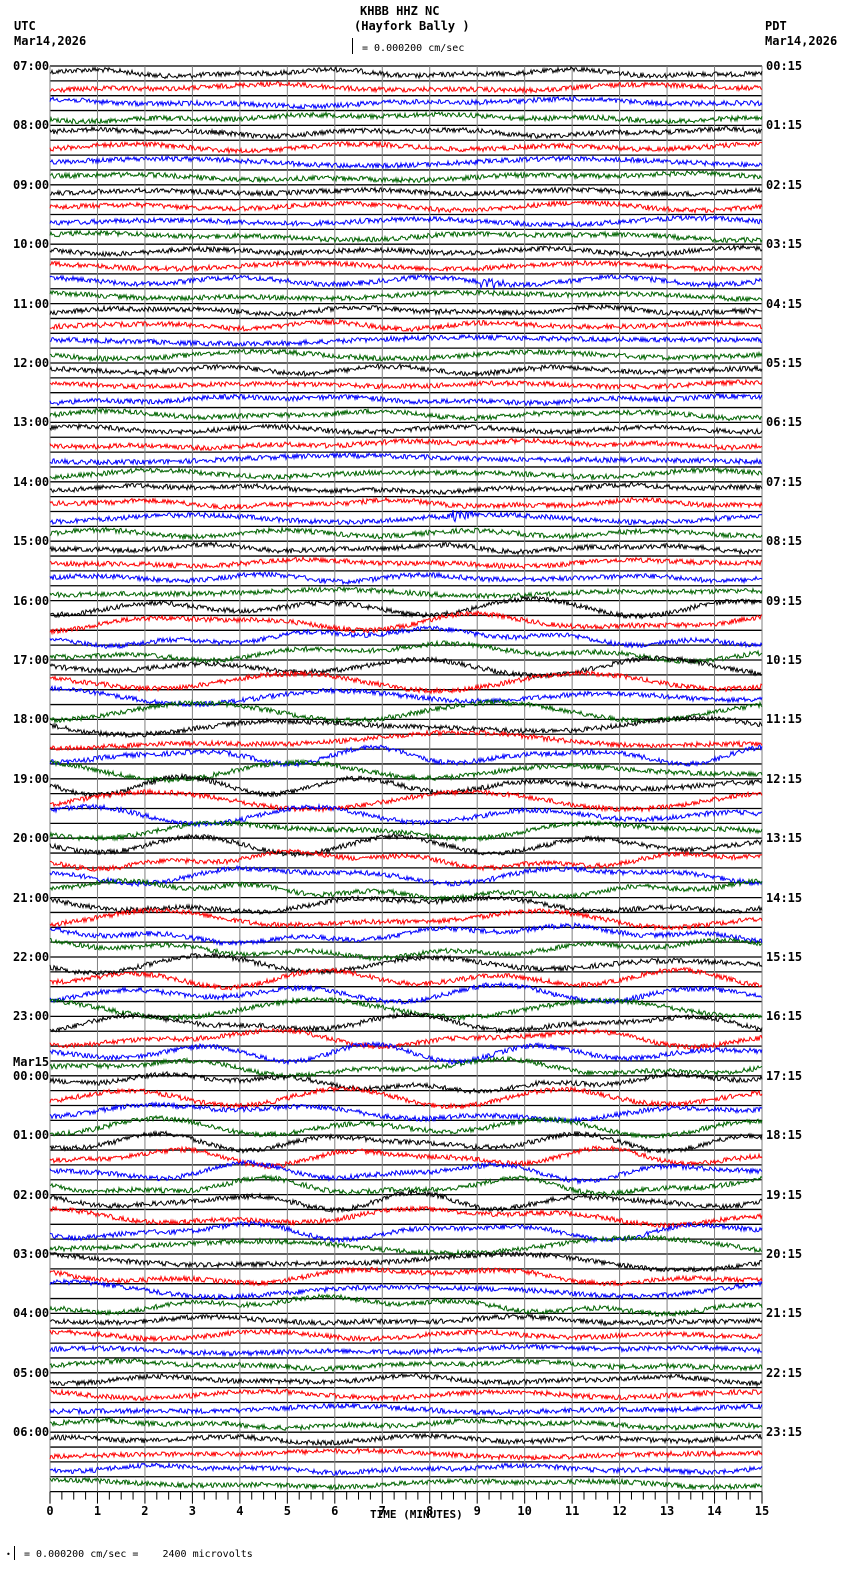  I want to click on pdt-hour-label: 14:15, so click(784, 897).